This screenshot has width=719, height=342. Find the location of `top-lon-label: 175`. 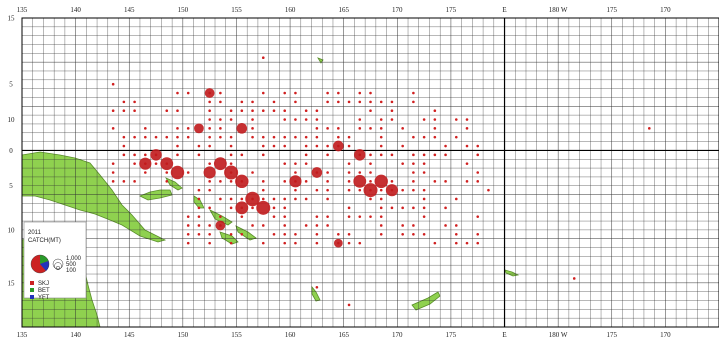

top-lon-label: 175 is located at coordinates (451, 10).